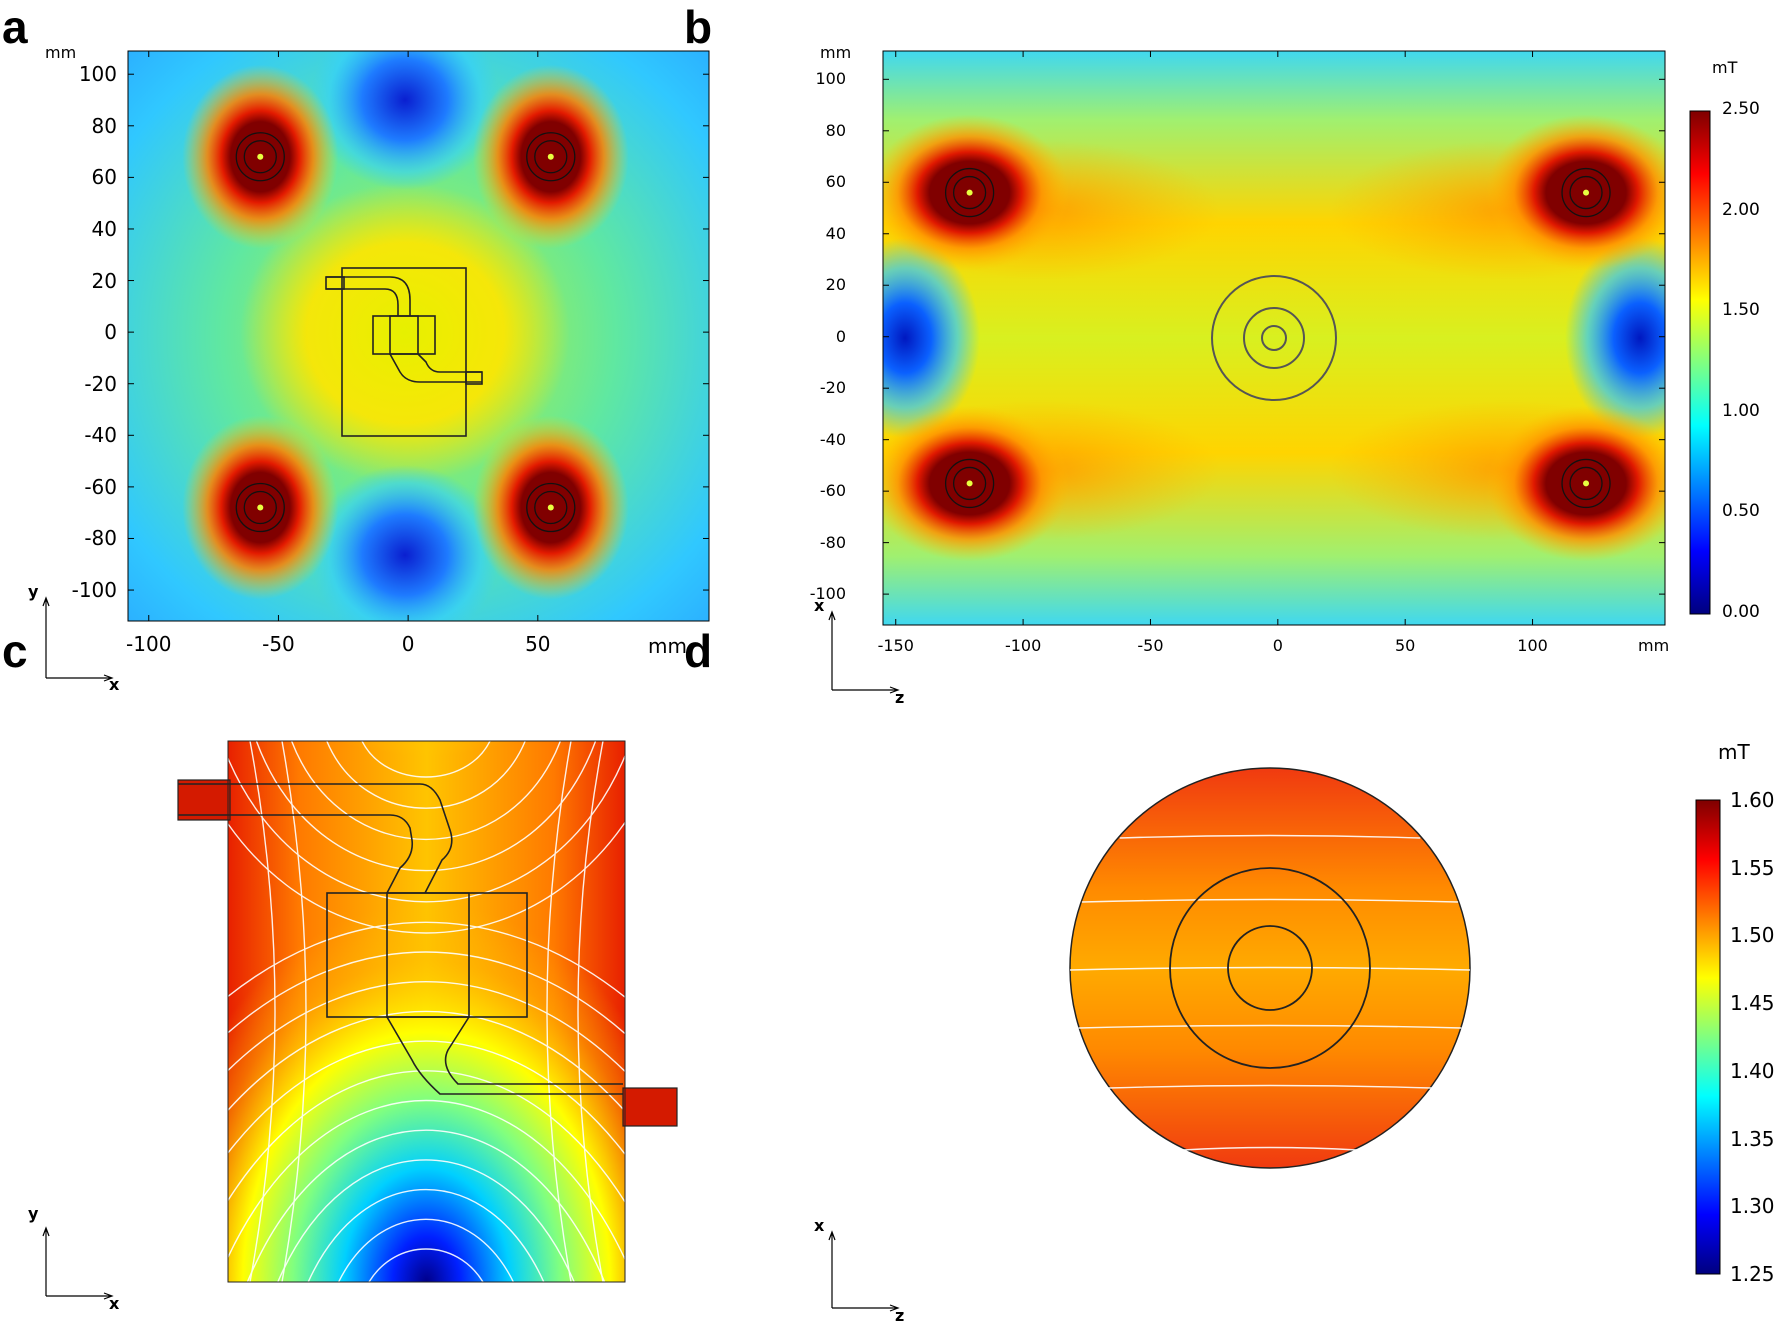 Image resolution: width=1776 pixels, height=1330 pixels. I want to click on panel-a-plot, so click(418, 336).